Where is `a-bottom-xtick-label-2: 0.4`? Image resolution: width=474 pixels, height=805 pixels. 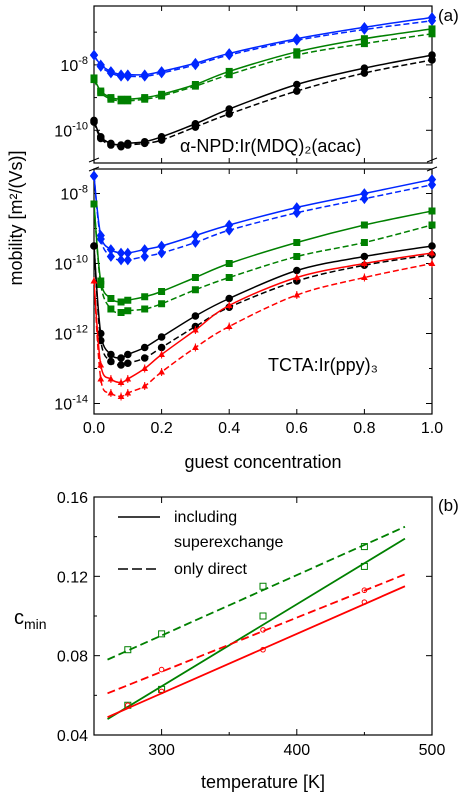
a-bottom-xtick-label-2: 0.4 is located at coordinates (229, 428).